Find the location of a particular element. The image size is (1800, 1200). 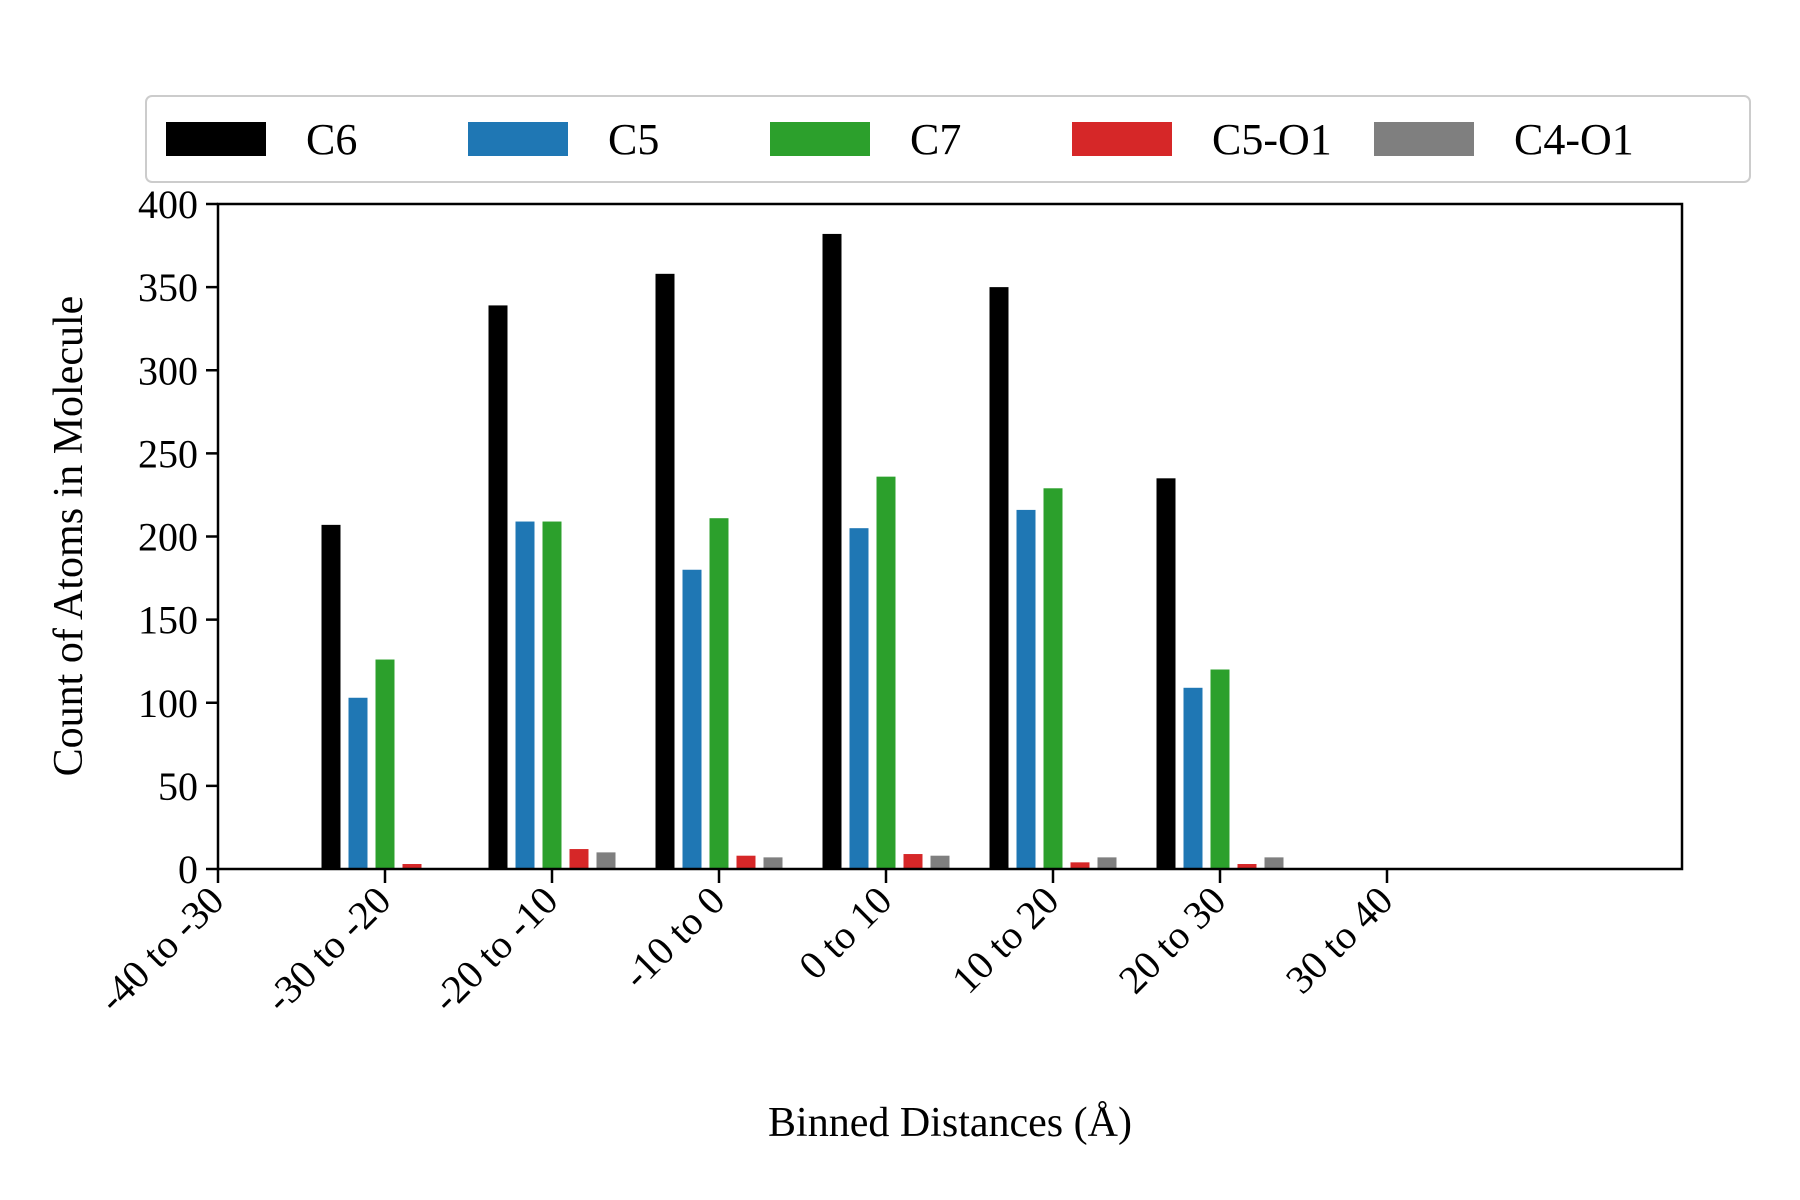

legend-box is located at coordinates (948, 139).